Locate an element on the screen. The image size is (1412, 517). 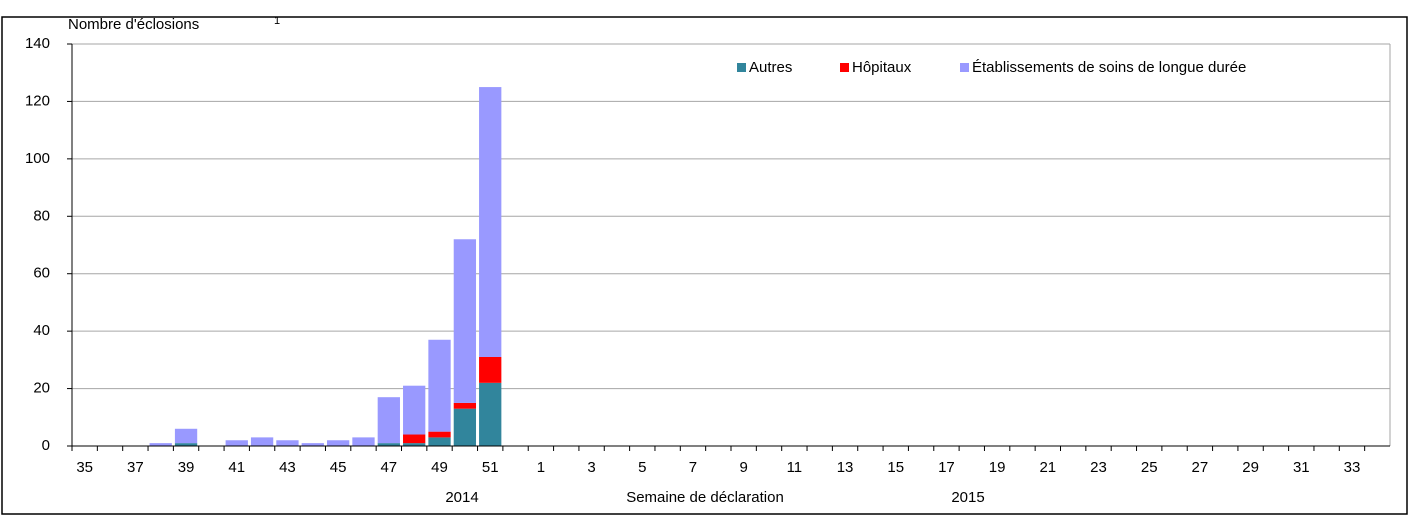
x-tick-label: 45 is located at coordinates (338, 467).